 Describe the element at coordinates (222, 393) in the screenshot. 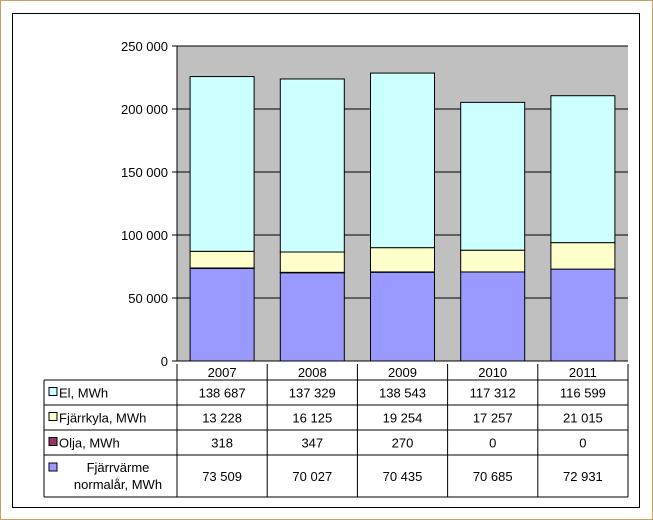

I see `table-cell-value: 138 687` at that location.